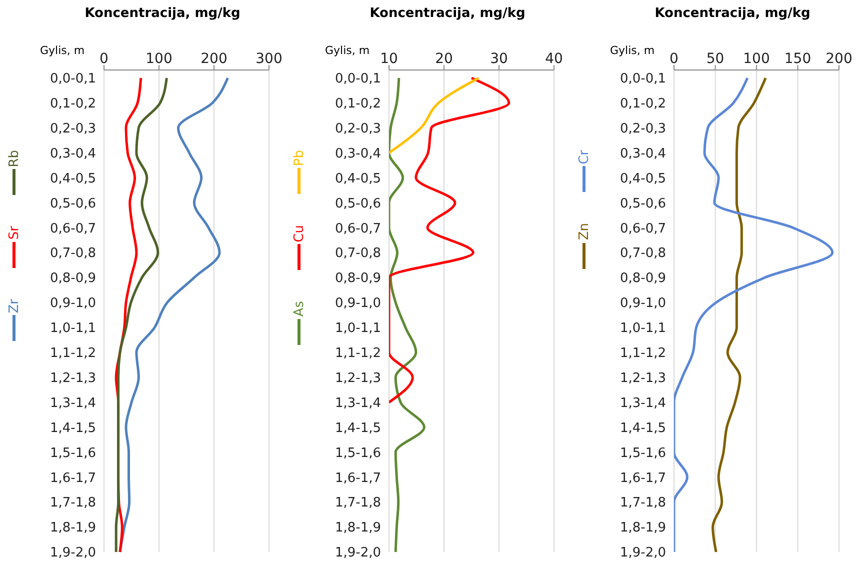 This screenshot has height=568, width=857. Describe the element at coordinates (14, 233) in the screenshot. I see `text: Sr` at that location.